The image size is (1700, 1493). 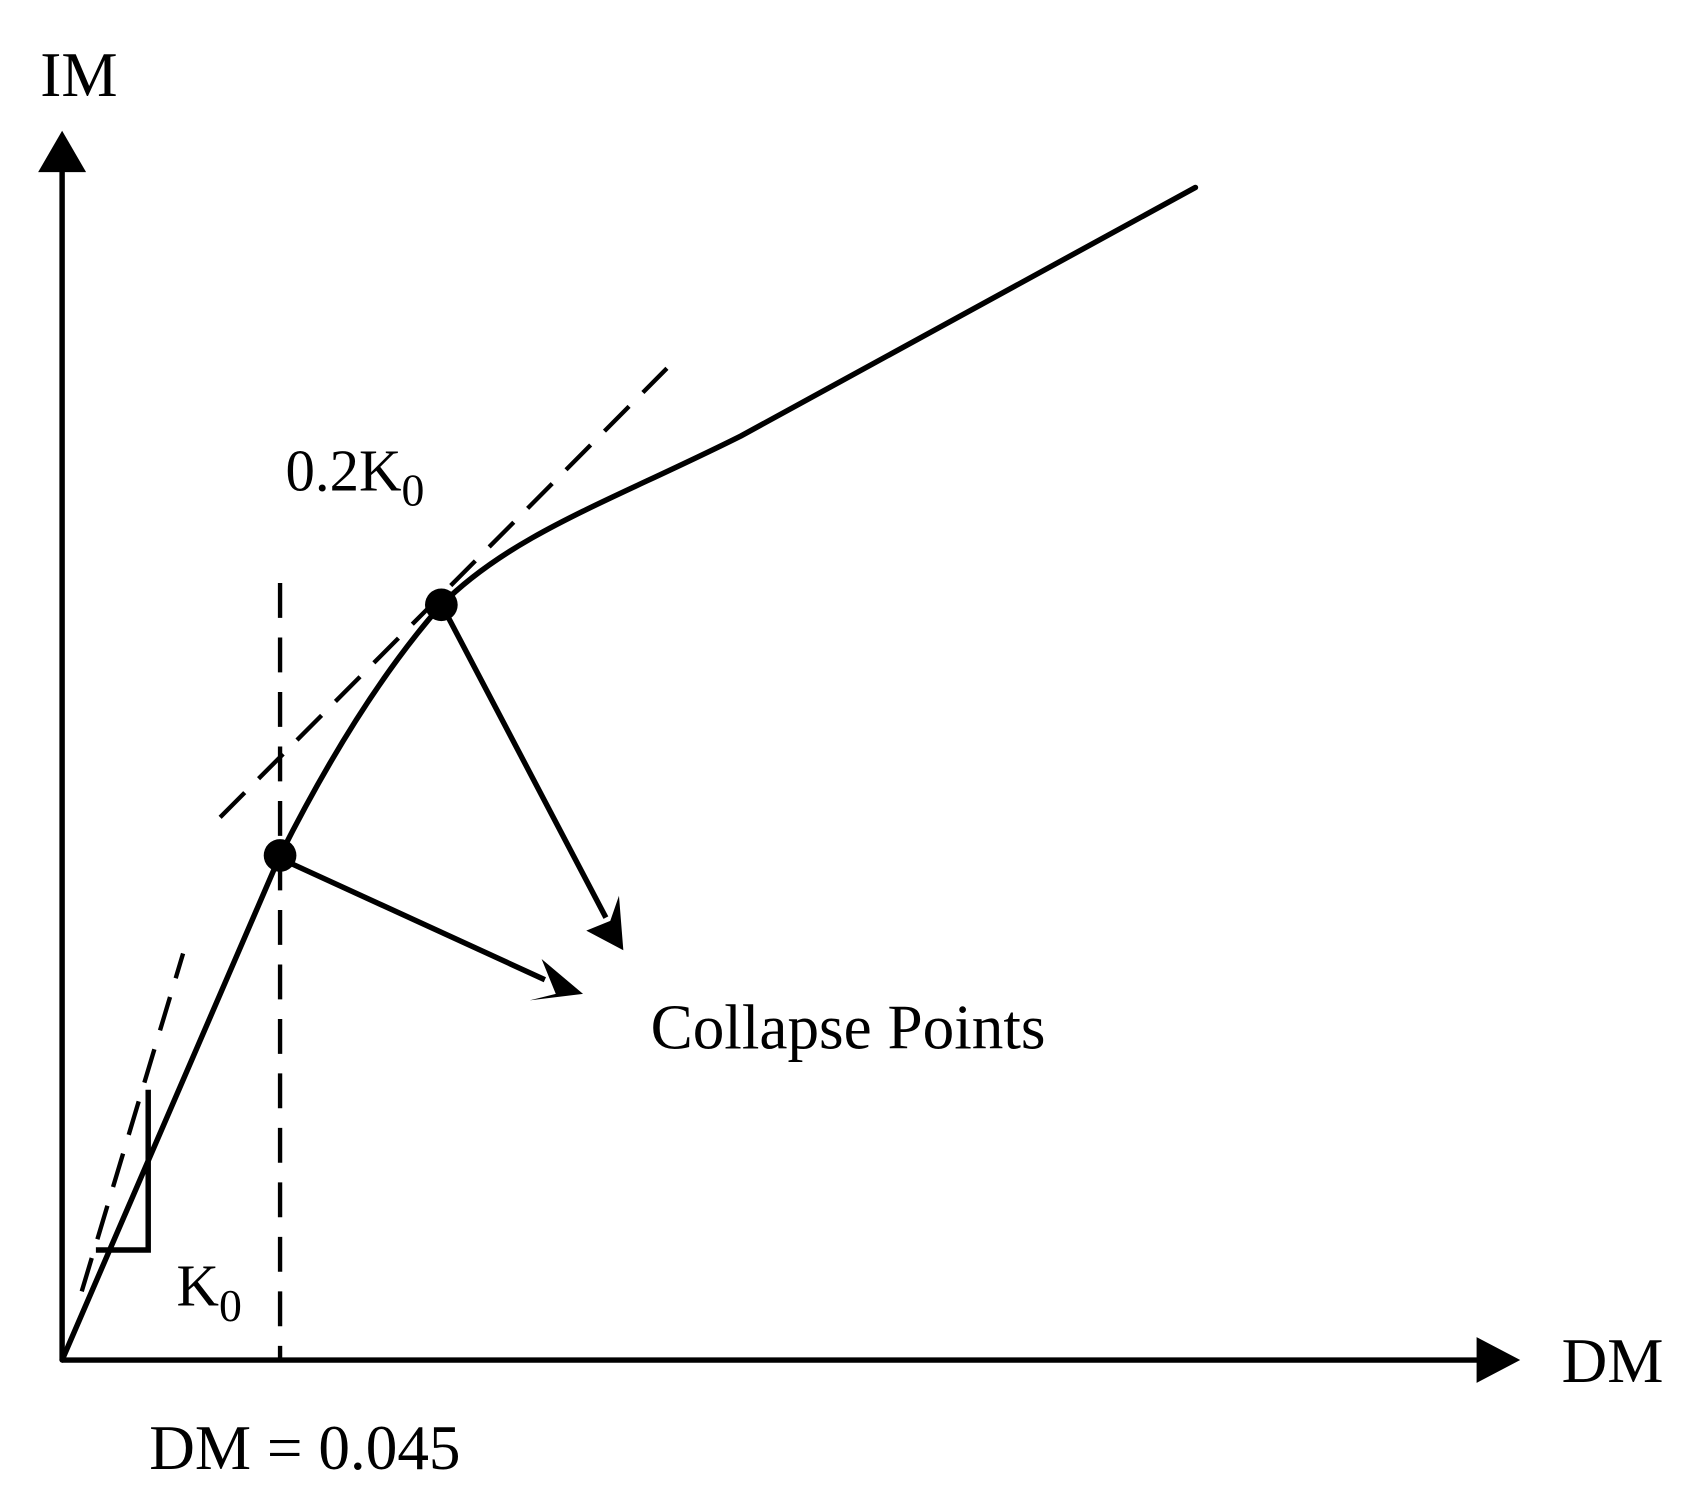 I want to click on y-axis-arrow, so click(x=62, y=151).